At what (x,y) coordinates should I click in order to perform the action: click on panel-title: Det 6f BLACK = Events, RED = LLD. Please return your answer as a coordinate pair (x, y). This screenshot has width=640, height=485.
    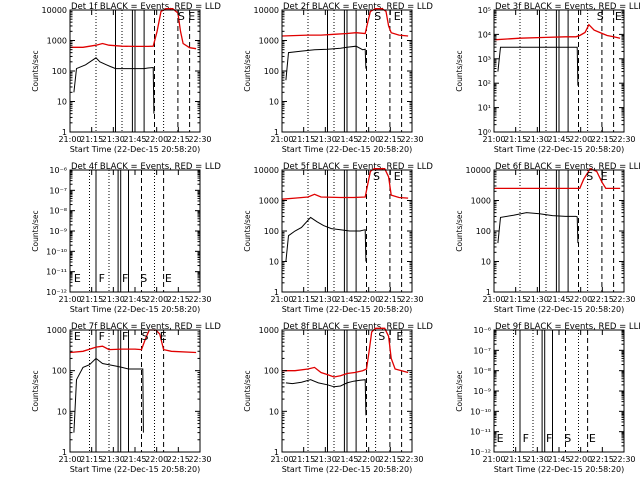
    Looking at the image, I should click on (567, 167).